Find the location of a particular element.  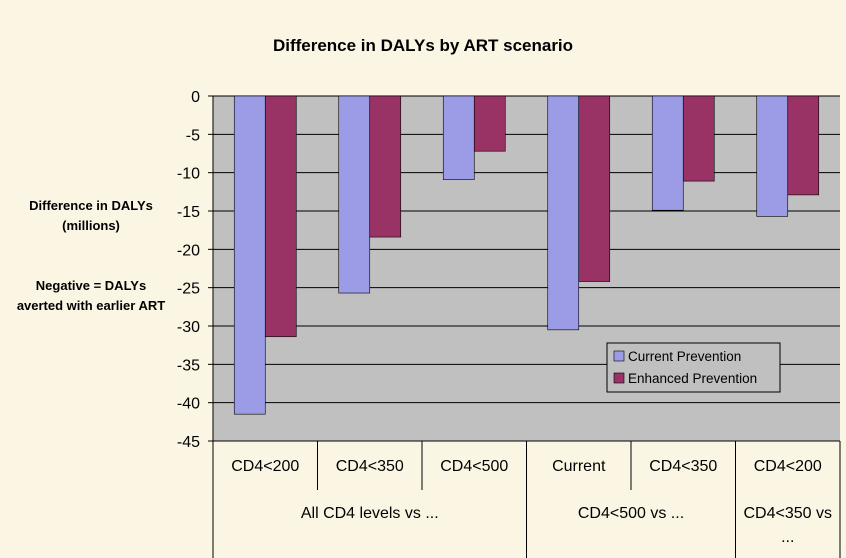

chart-title: Difference in DALYs by ART scenario is located at coordinates (423, 45).